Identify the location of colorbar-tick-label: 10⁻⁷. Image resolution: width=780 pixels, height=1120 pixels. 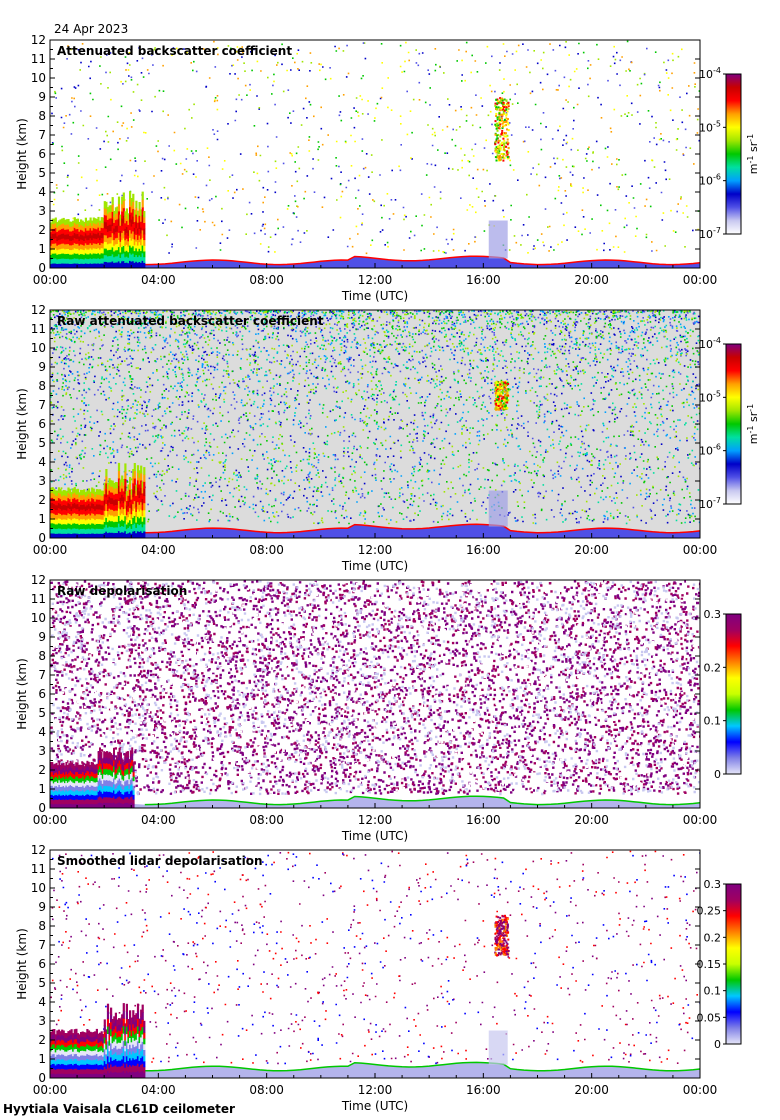
(710, 503).